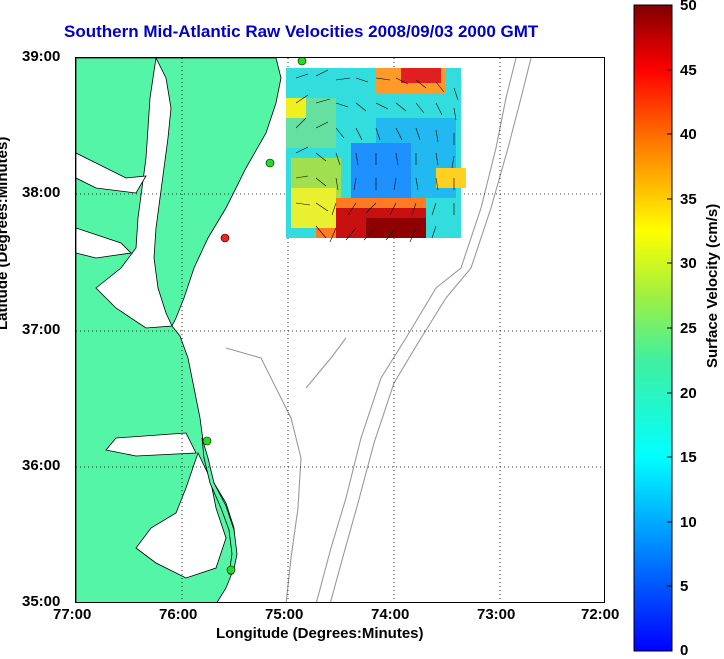  I want to click on colorbar-tick: 25, so click(688, 328).